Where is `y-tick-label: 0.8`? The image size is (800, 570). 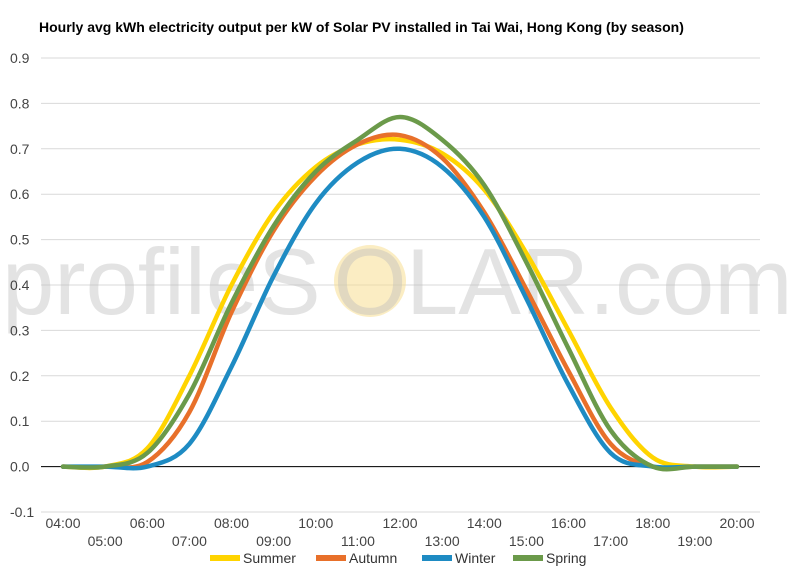
y-tick-label: 0.8 is located at coordinates (20, 103).